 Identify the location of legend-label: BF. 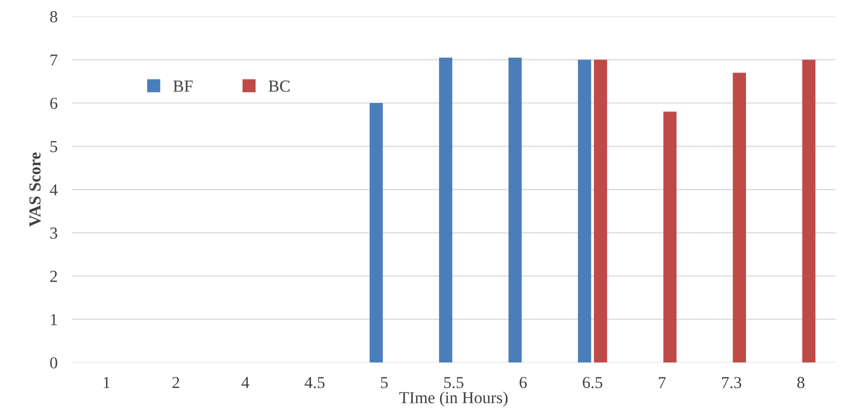
(183, 86).